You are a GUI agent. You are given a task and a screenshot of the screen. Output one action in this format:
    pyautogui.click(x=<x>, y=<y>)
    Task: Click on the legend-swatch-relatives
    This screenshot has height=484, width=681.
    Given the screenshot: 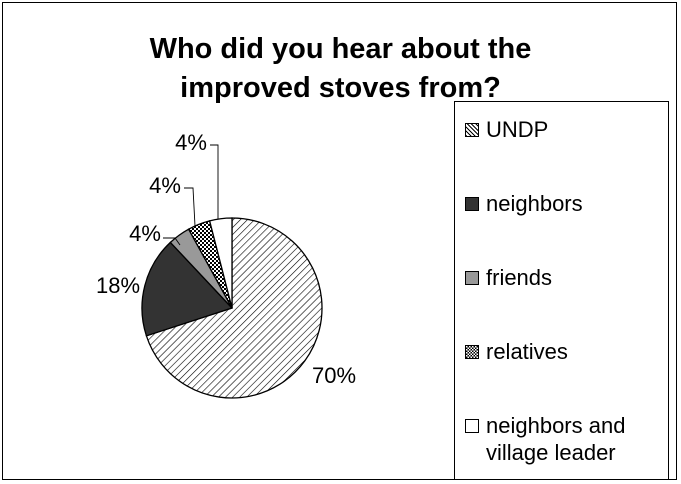 What is the action you would take?
    pyautogui.click(x=472, y=352)
    